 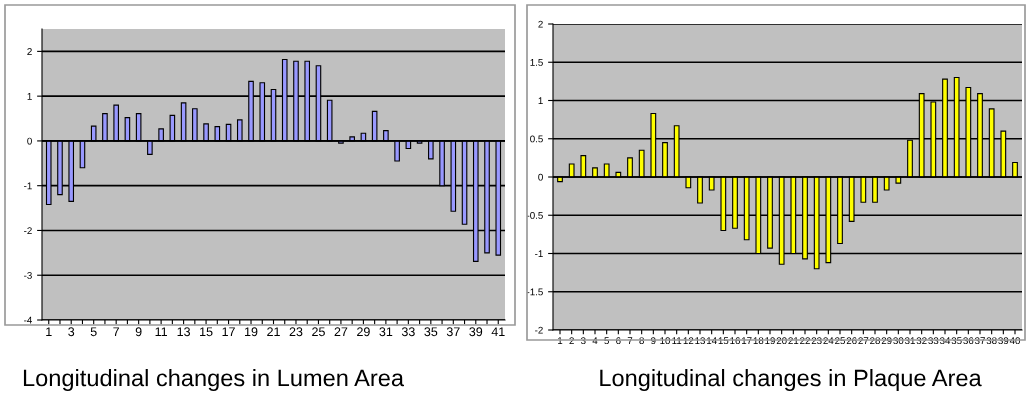 What do you see at coordinates (28, 320) in the screenshot?
I see `y-tick-label: -4` at bounding box center [28, 320].